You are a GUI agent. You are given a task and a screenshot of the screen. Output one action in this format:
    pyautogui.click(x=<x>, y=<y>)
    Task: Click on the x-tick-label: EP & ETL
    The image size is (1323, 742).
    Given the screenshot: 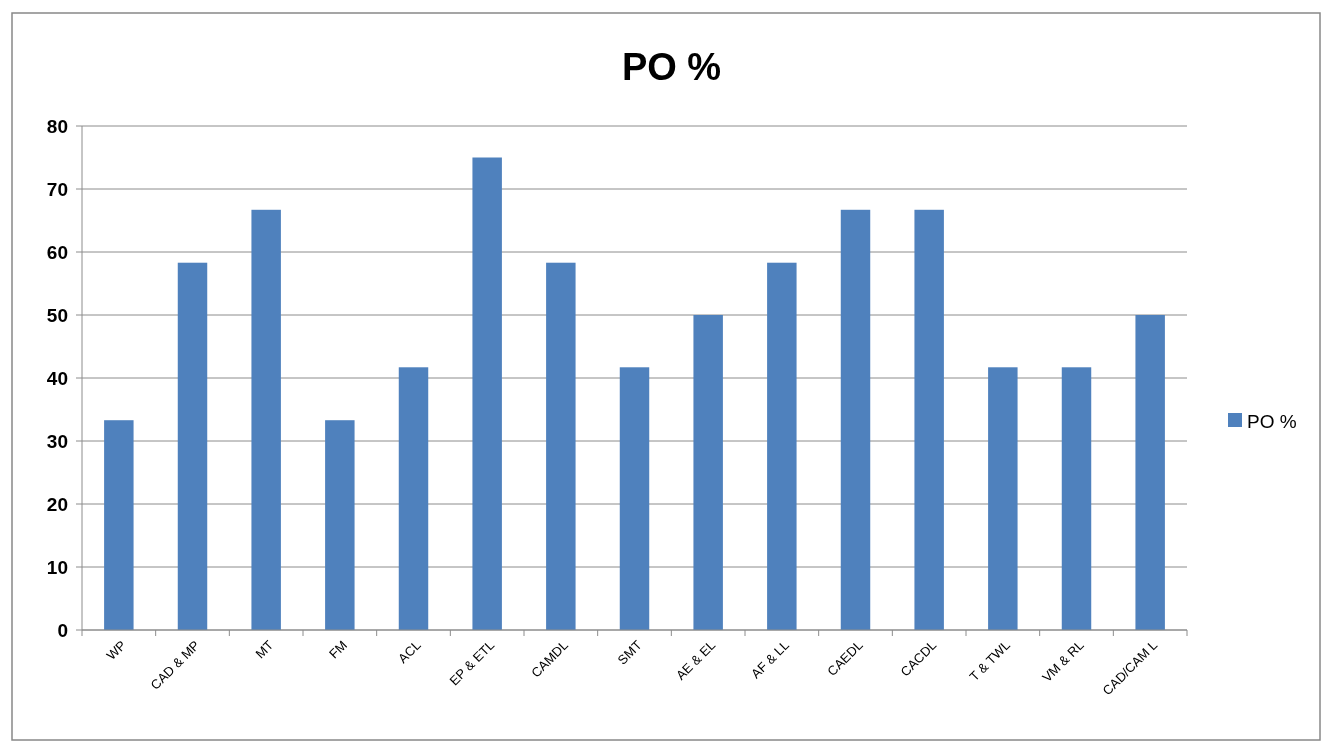 What is the action you would take?
    pyautogui.click(x=472, y=663)
    